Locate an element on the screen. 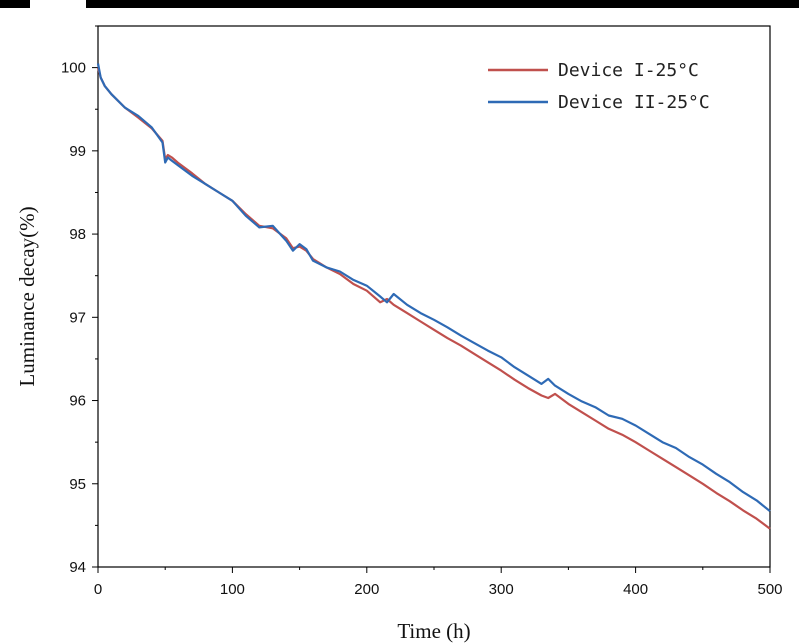 This screenshot has height=643, width=799. x-tick-label: 500 is located at coordinates (769, 589).